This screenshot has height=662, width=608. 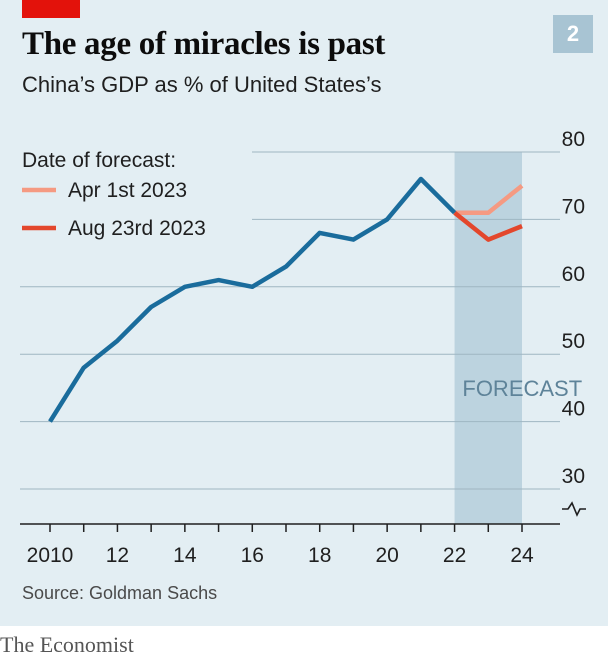 What do you see at coordinates (573, 409) in the screenshot?
I see `y-tick-label-40: 40` at bounding box center [573, 409].